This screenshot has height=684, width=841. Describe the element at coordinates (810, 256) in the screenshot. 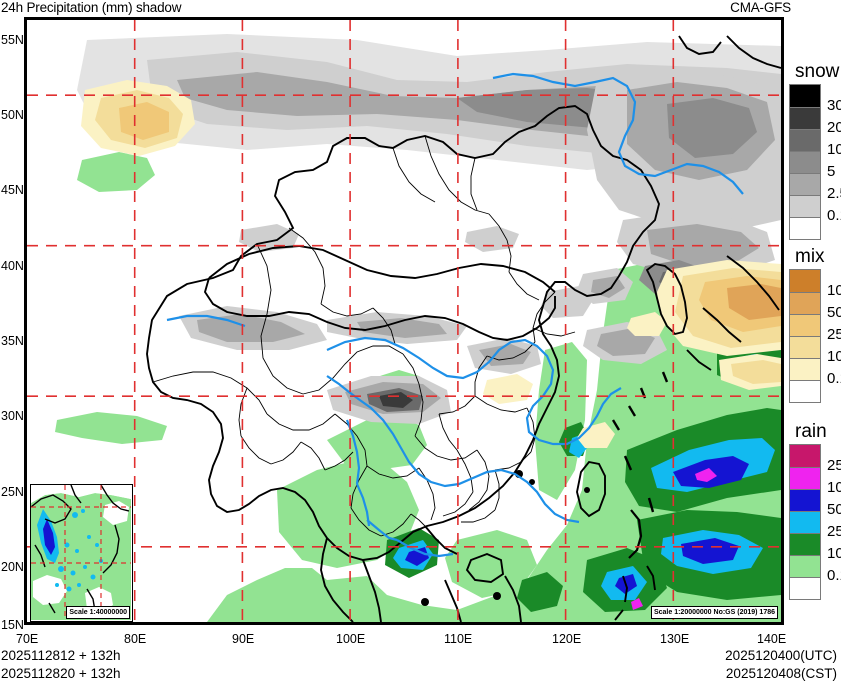

I see `legend-mix-title: mix` at that location.